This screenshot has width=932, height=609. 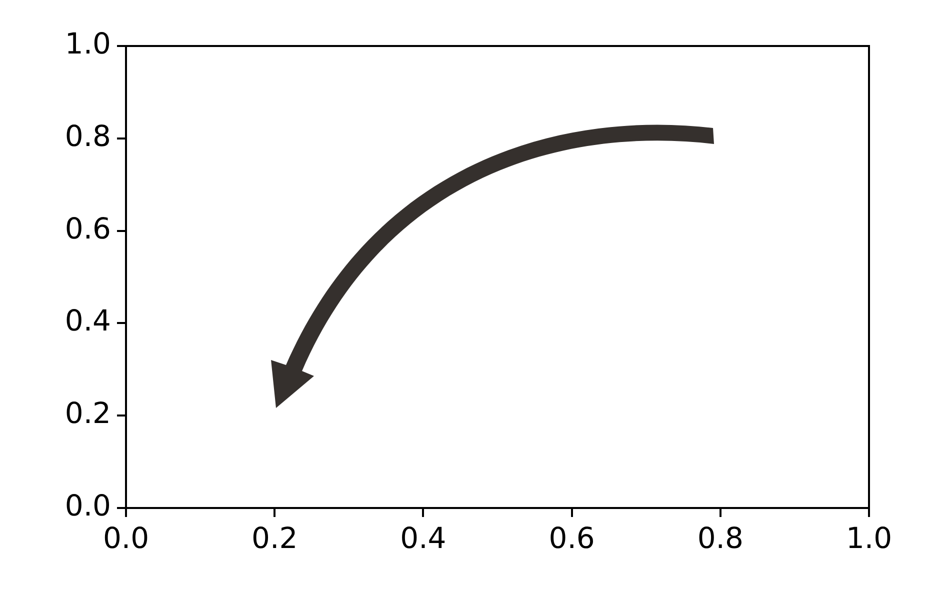 I want to click on y-tick-label: 0.4, so click(x=87, y=321).